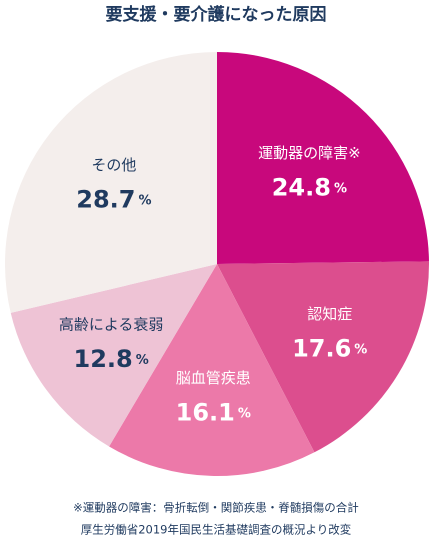  I want to click on source-note: 厚生労働省2019年国民生活基礎調査の概況より改変, so click(216, 530).